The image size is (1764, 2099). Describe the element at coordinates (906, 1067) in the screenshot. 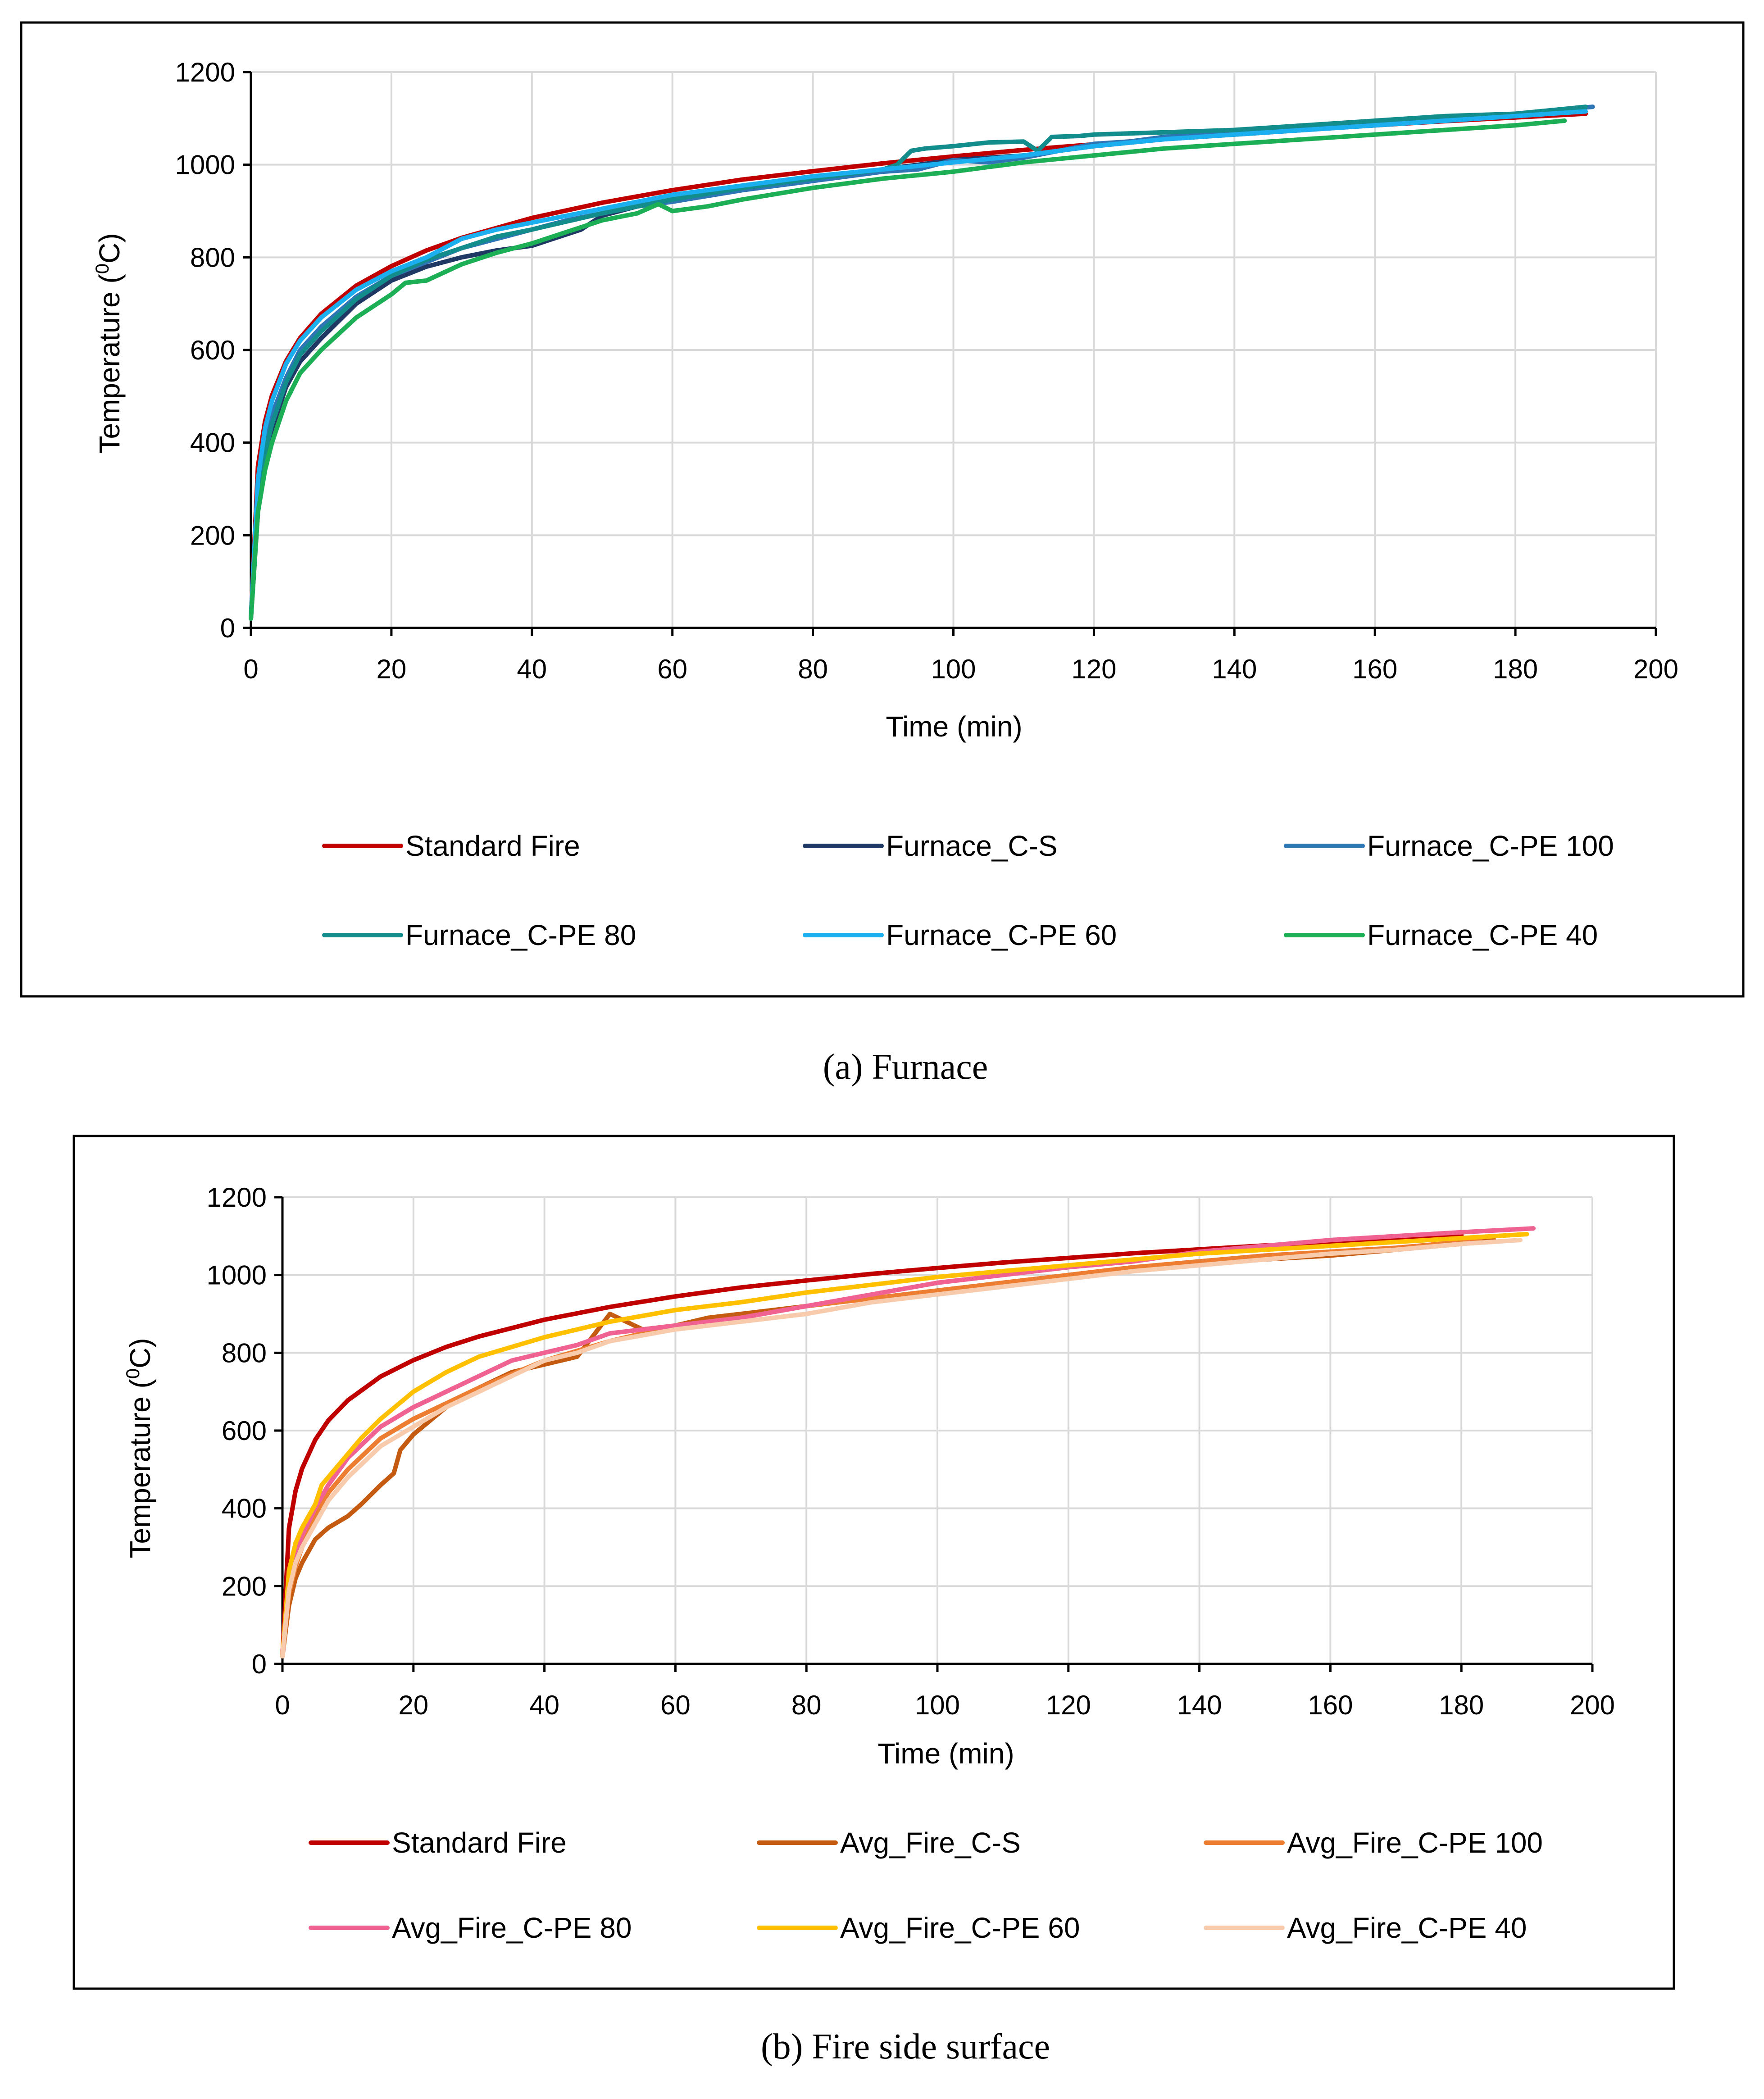

I see `caption-furnace: (a) Furnace` at that location.